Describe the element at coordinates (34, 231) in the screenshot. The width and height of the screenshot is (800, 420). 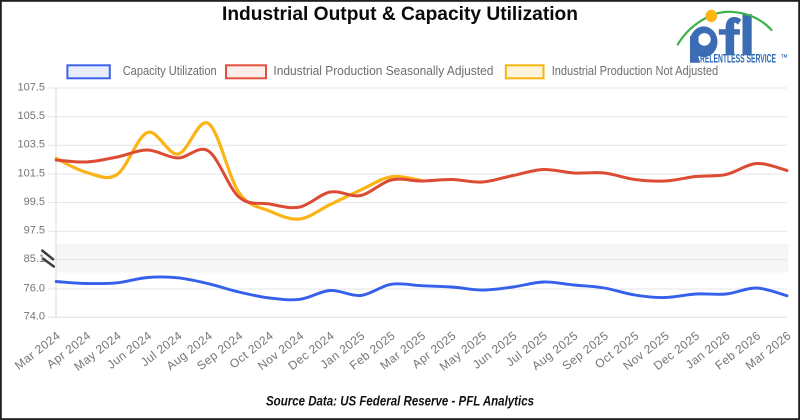
I see `svg-text: 97.5` at that location.